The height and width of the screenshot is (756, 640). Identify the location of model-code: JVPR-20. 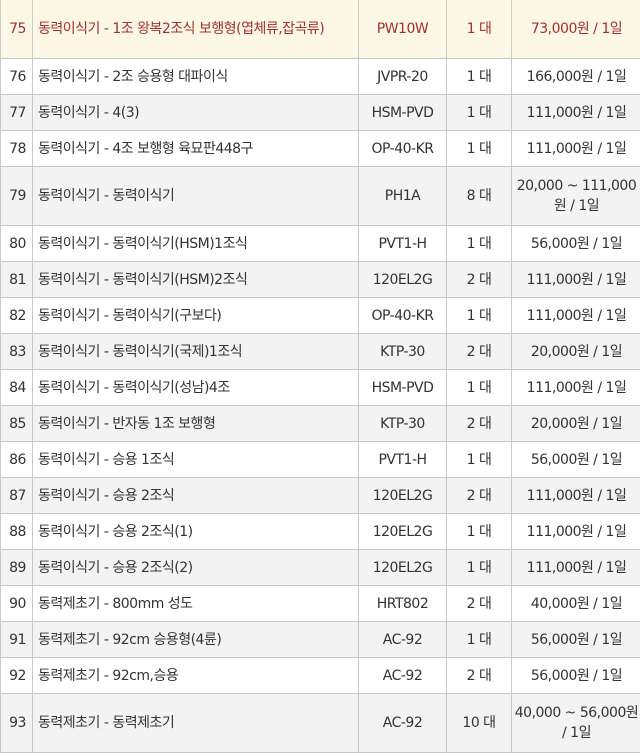
(402, 76).